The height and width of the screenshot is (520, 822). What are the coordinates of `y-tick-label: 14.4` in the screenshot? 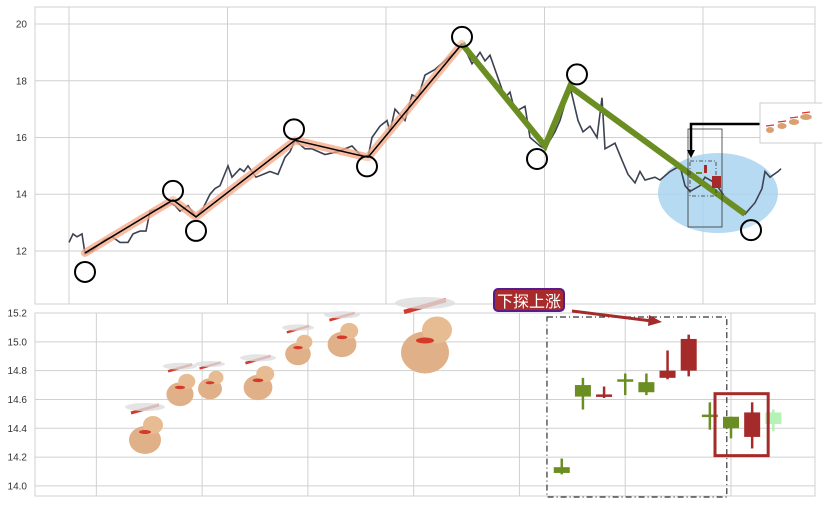 It's located at (18, 429).